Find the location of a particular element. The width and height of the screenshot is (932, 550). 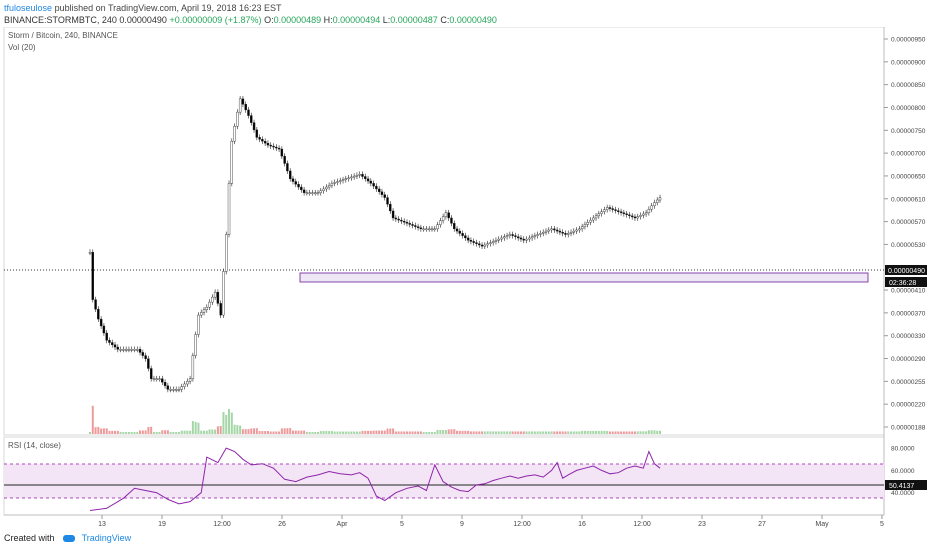

tradingview-brand: TradingView is located at coordinates (106, 538).